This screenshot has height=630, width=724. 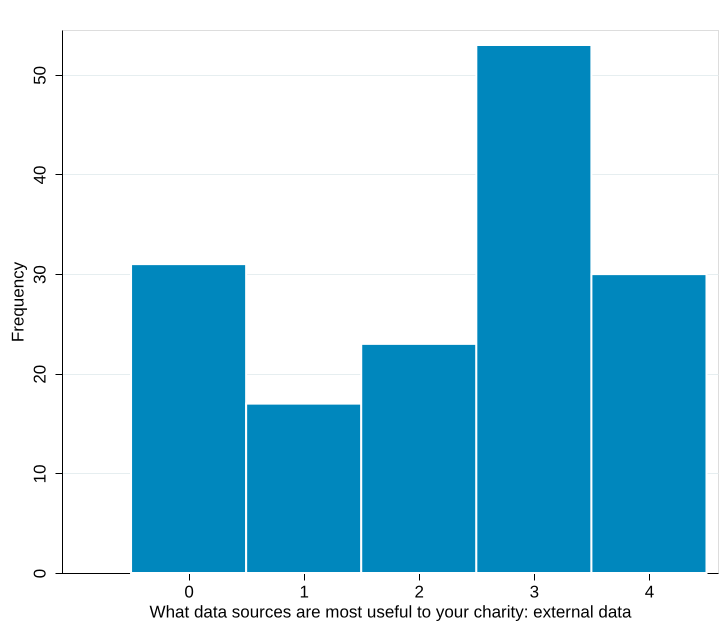 I want to click on x-tick-label: 2, so click(x=419, y=592).